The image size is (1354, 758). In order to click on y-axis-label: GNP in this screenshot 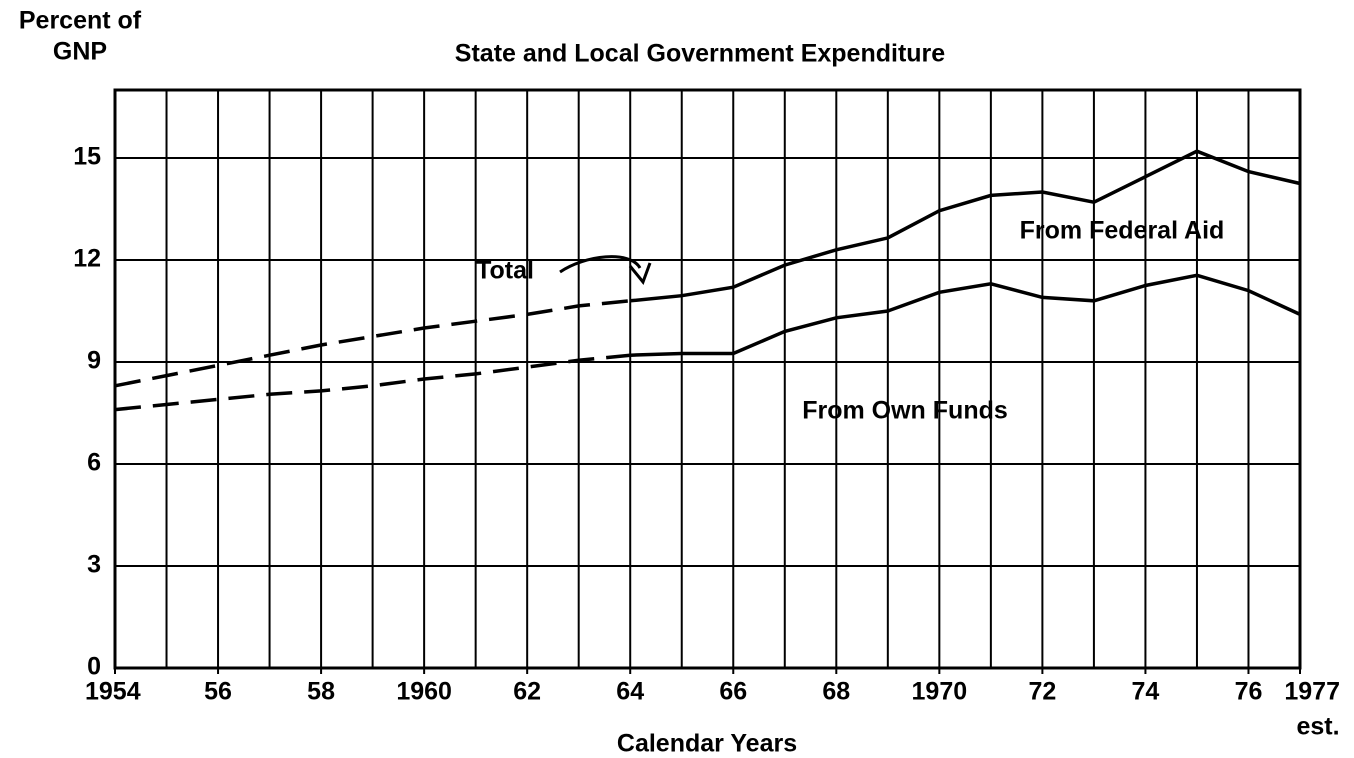, I will do `click(80, 52)`.